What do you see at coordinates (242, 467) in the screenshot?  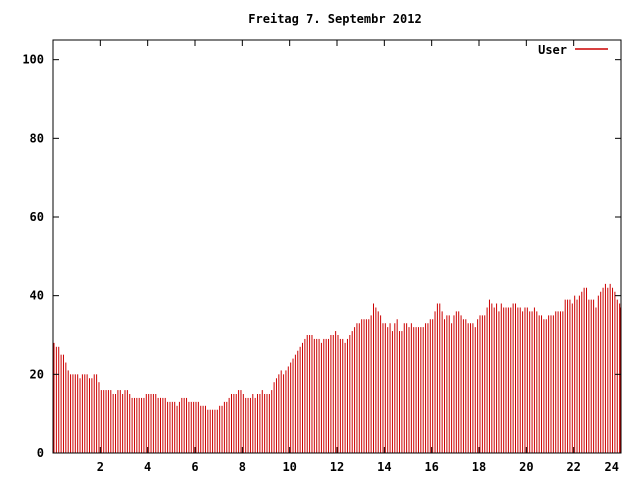 I see `x-tick-label: 8` at bounding box center [242, 467].